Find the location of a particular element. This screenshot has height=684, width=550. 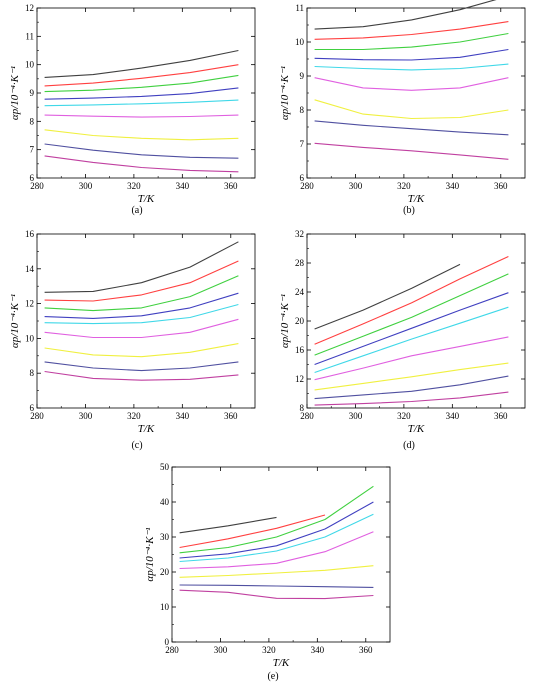

y-tick-label: 14 is located at coordinates (30, 269).